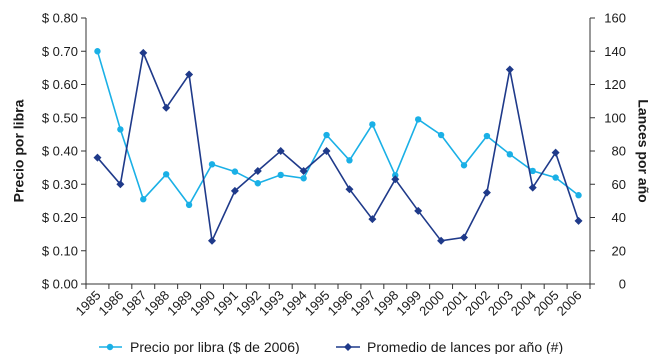 The height and width of the screenshot is (354, 658). I want to click on x-tick-label: 1999, so click(408, 303).